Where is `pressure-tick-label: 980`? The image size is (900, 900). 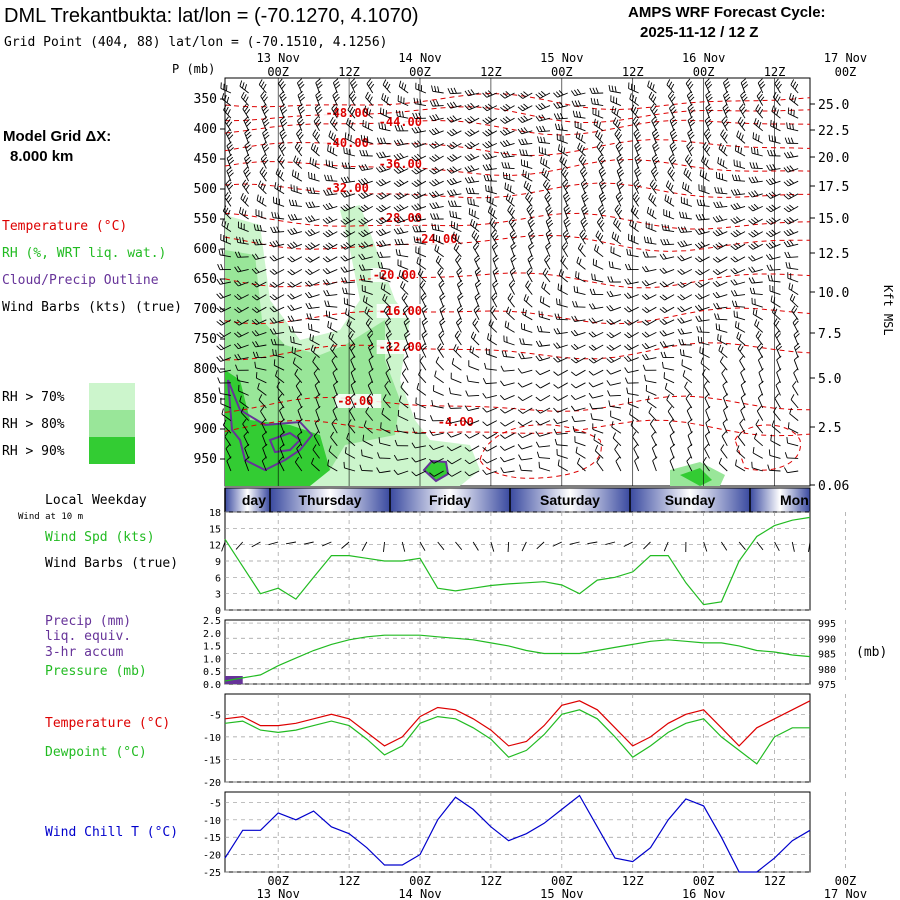 pressure-tick-label: 980 is located at coordinates (827, 670).